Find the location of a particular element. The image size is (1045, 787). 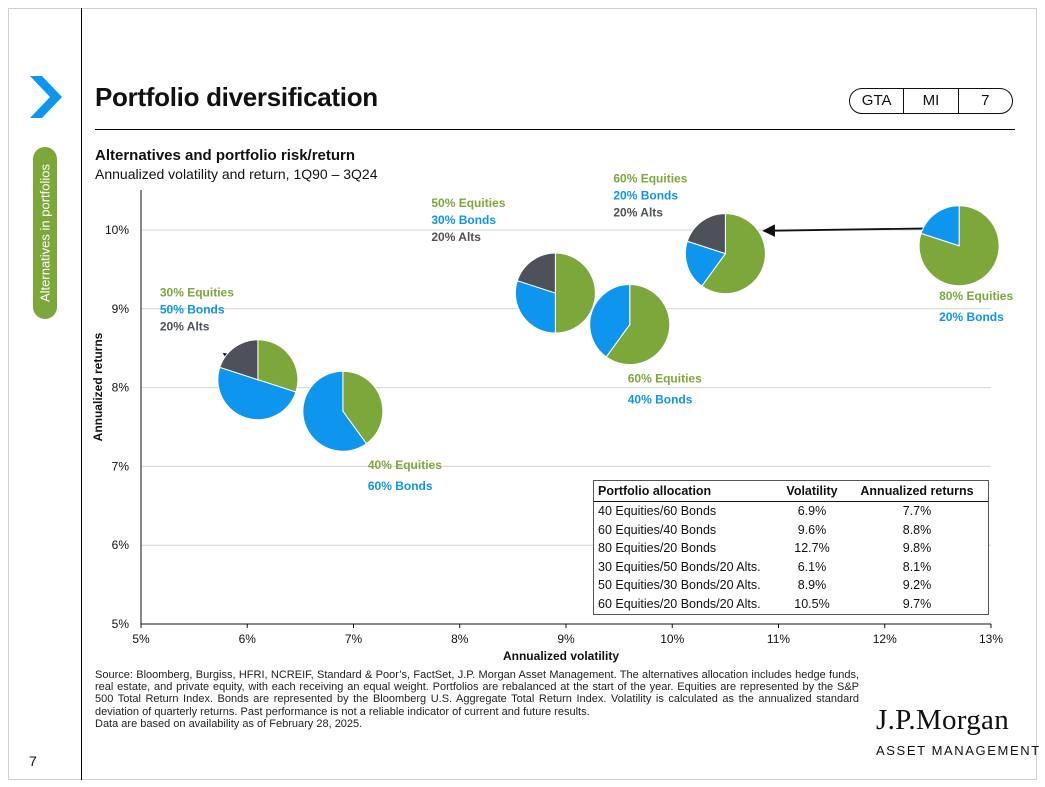

table-header: Portfolio allocation is located at coordinates (655, 491).